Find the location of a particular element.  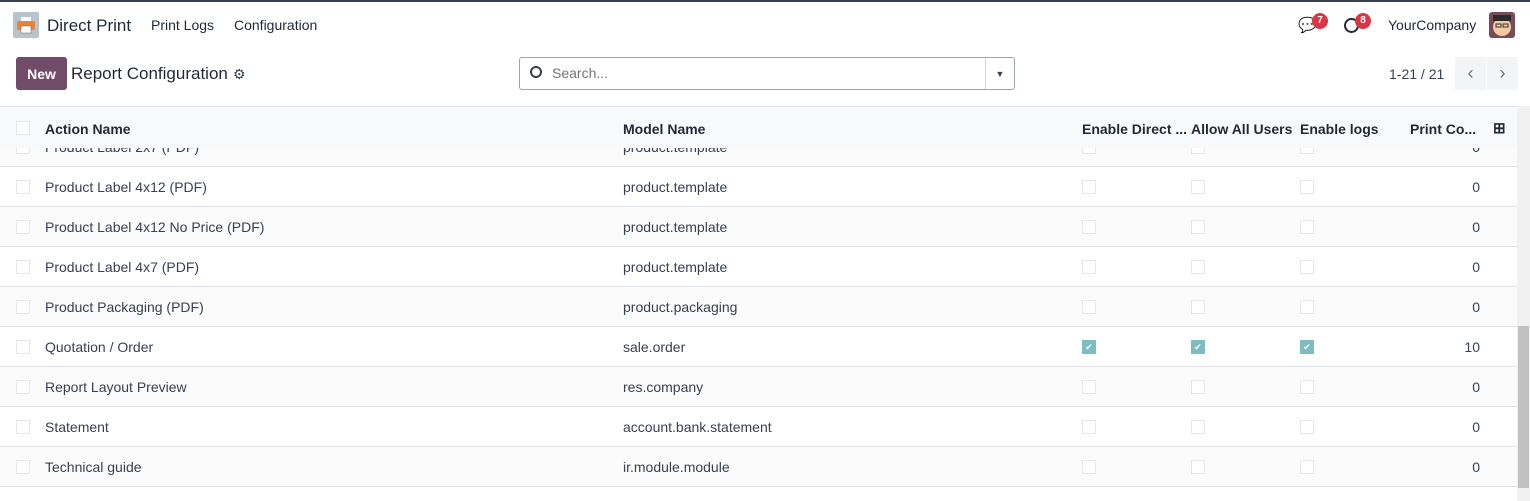

column-action-name: Action Name is located at coordinates (88, 129).